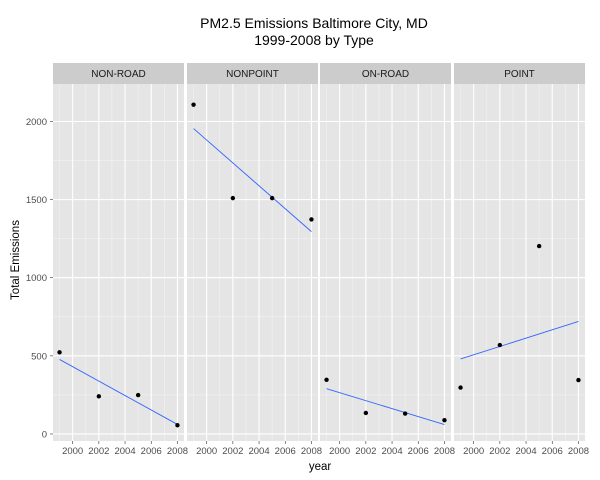  I want to click on facet-strip-label: ON-ROAD, so click(385, 74).